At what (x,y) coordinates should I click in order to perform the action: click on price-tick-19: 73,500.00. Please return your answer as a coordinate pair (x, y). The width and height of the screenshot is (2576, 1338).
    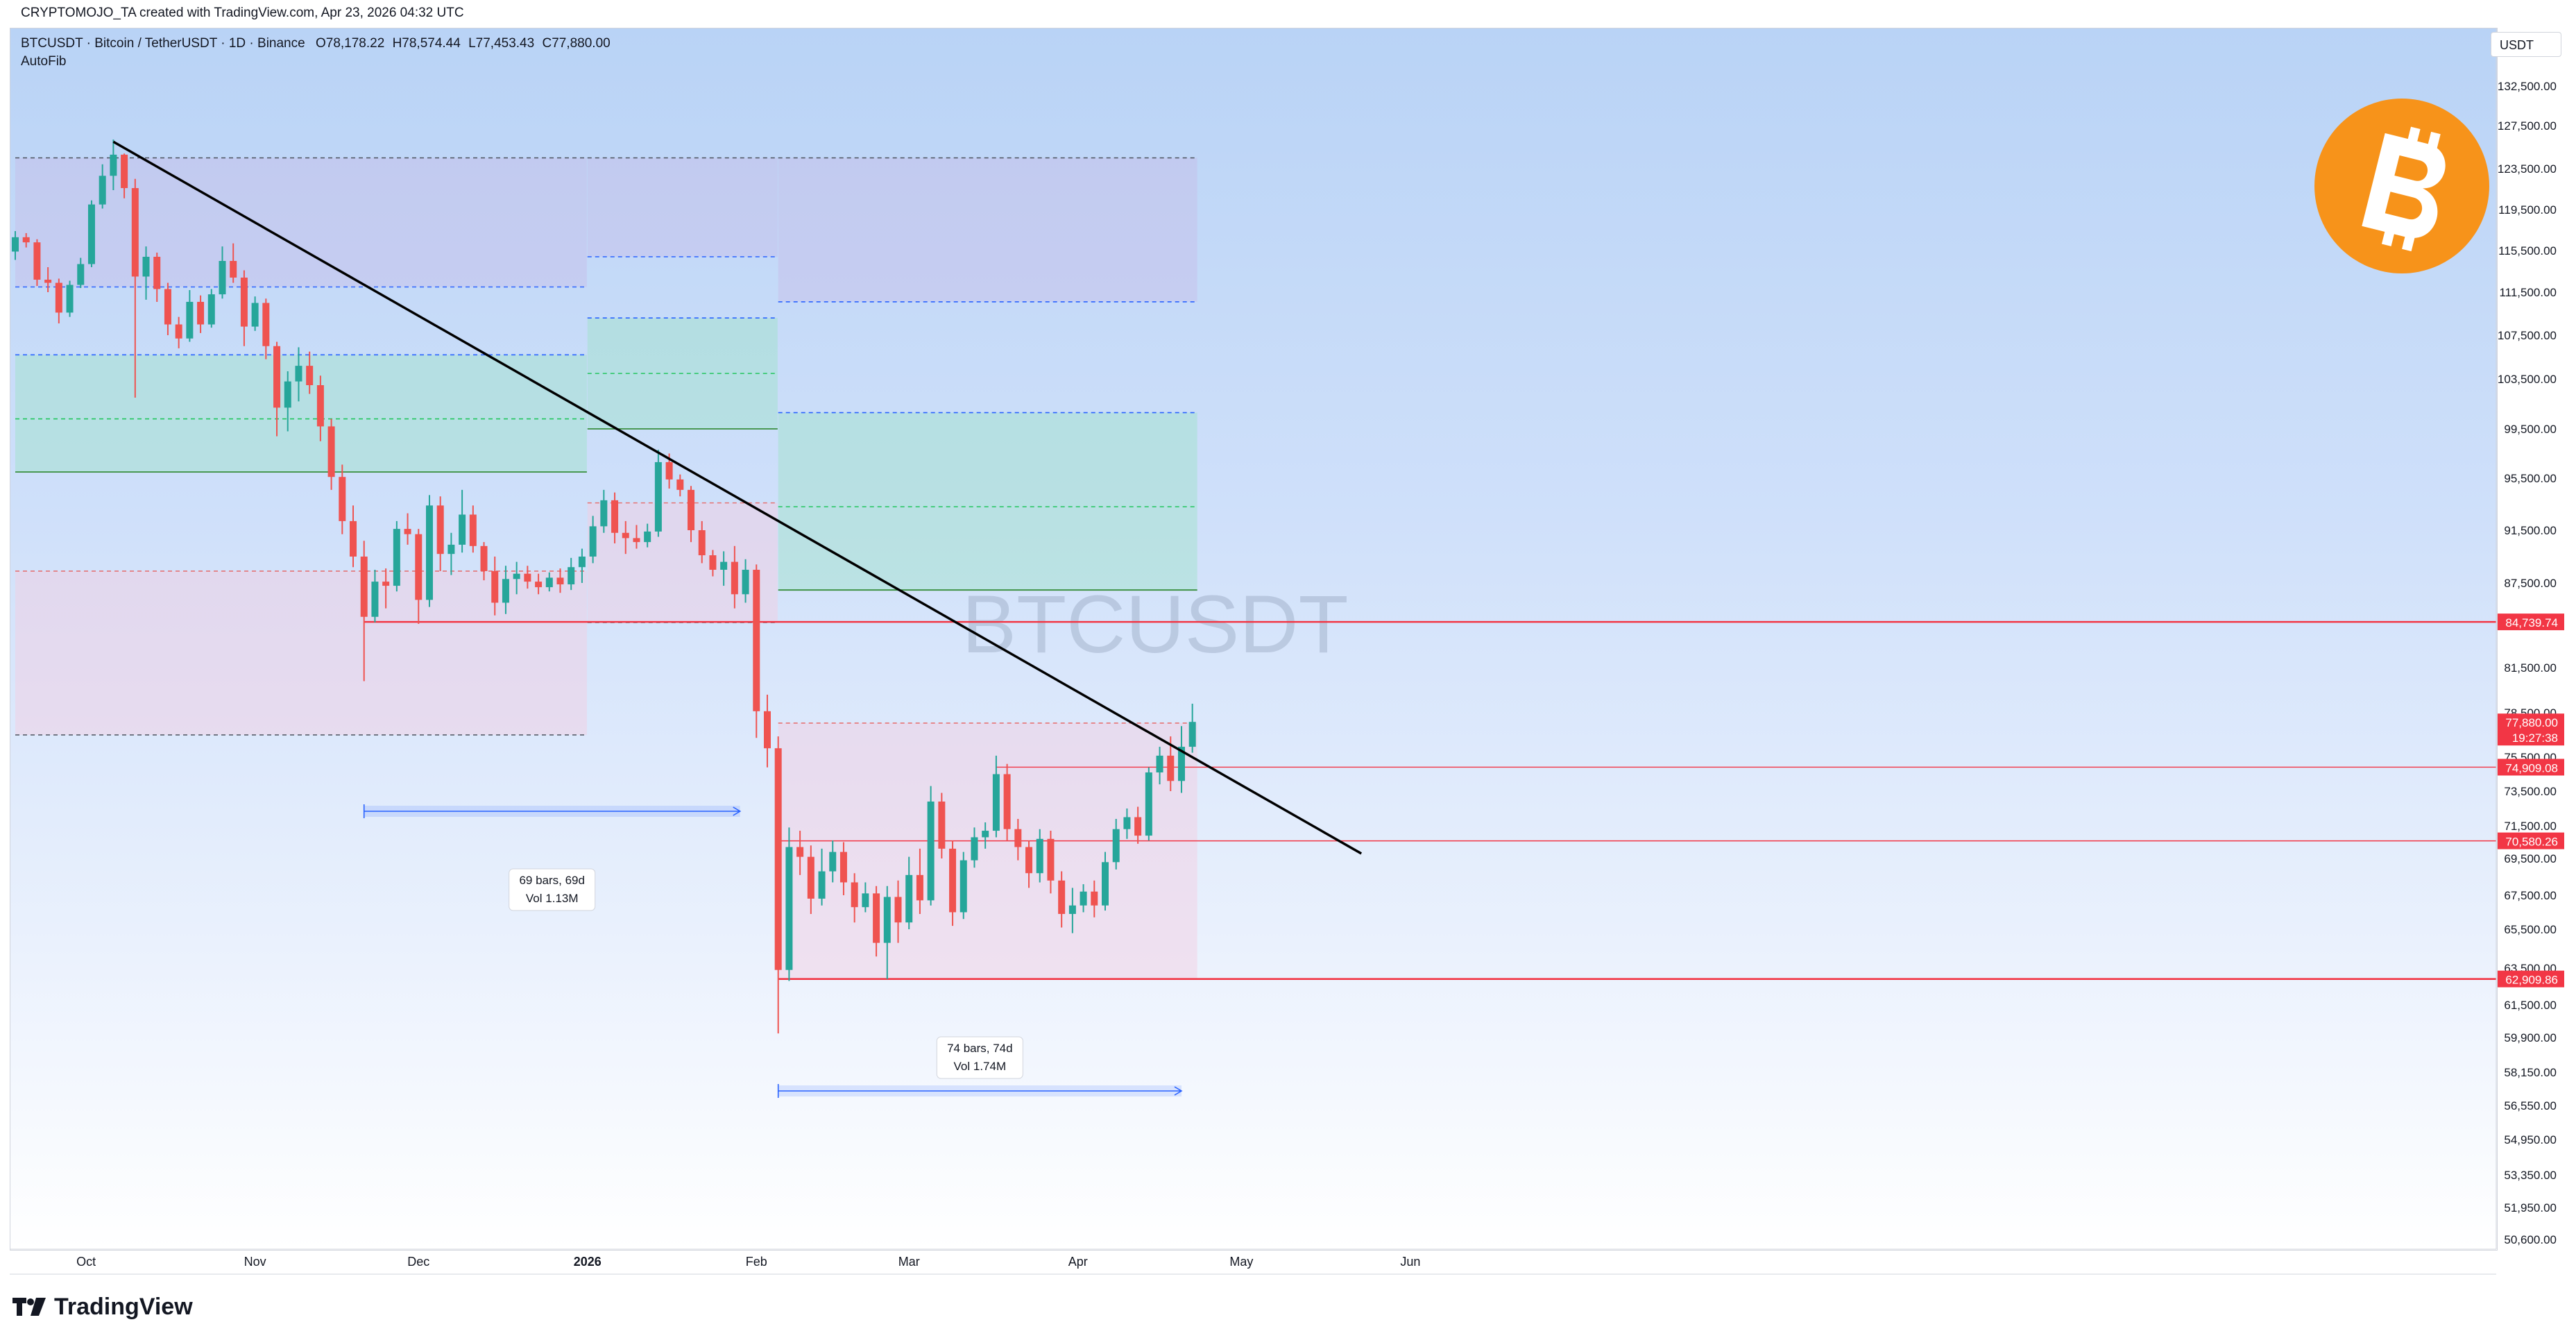
    Looking at the image, I should click on (2530, 791).